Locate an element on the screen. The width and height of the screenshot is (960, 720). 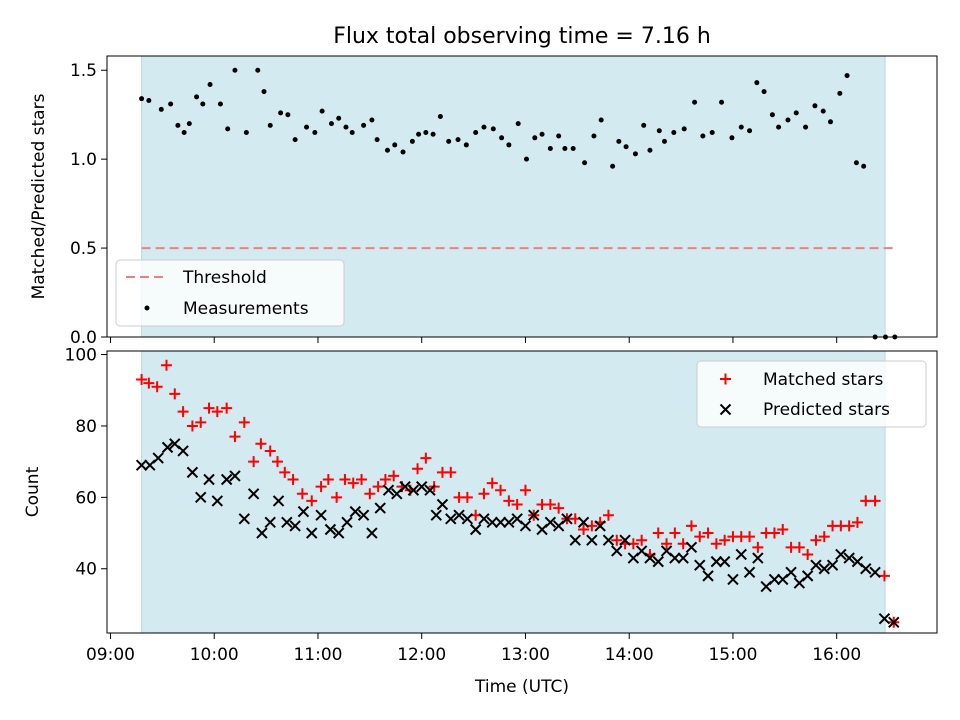
chart-title: Flux total observing time = 7.16 h is located at coordinates (522, 36).